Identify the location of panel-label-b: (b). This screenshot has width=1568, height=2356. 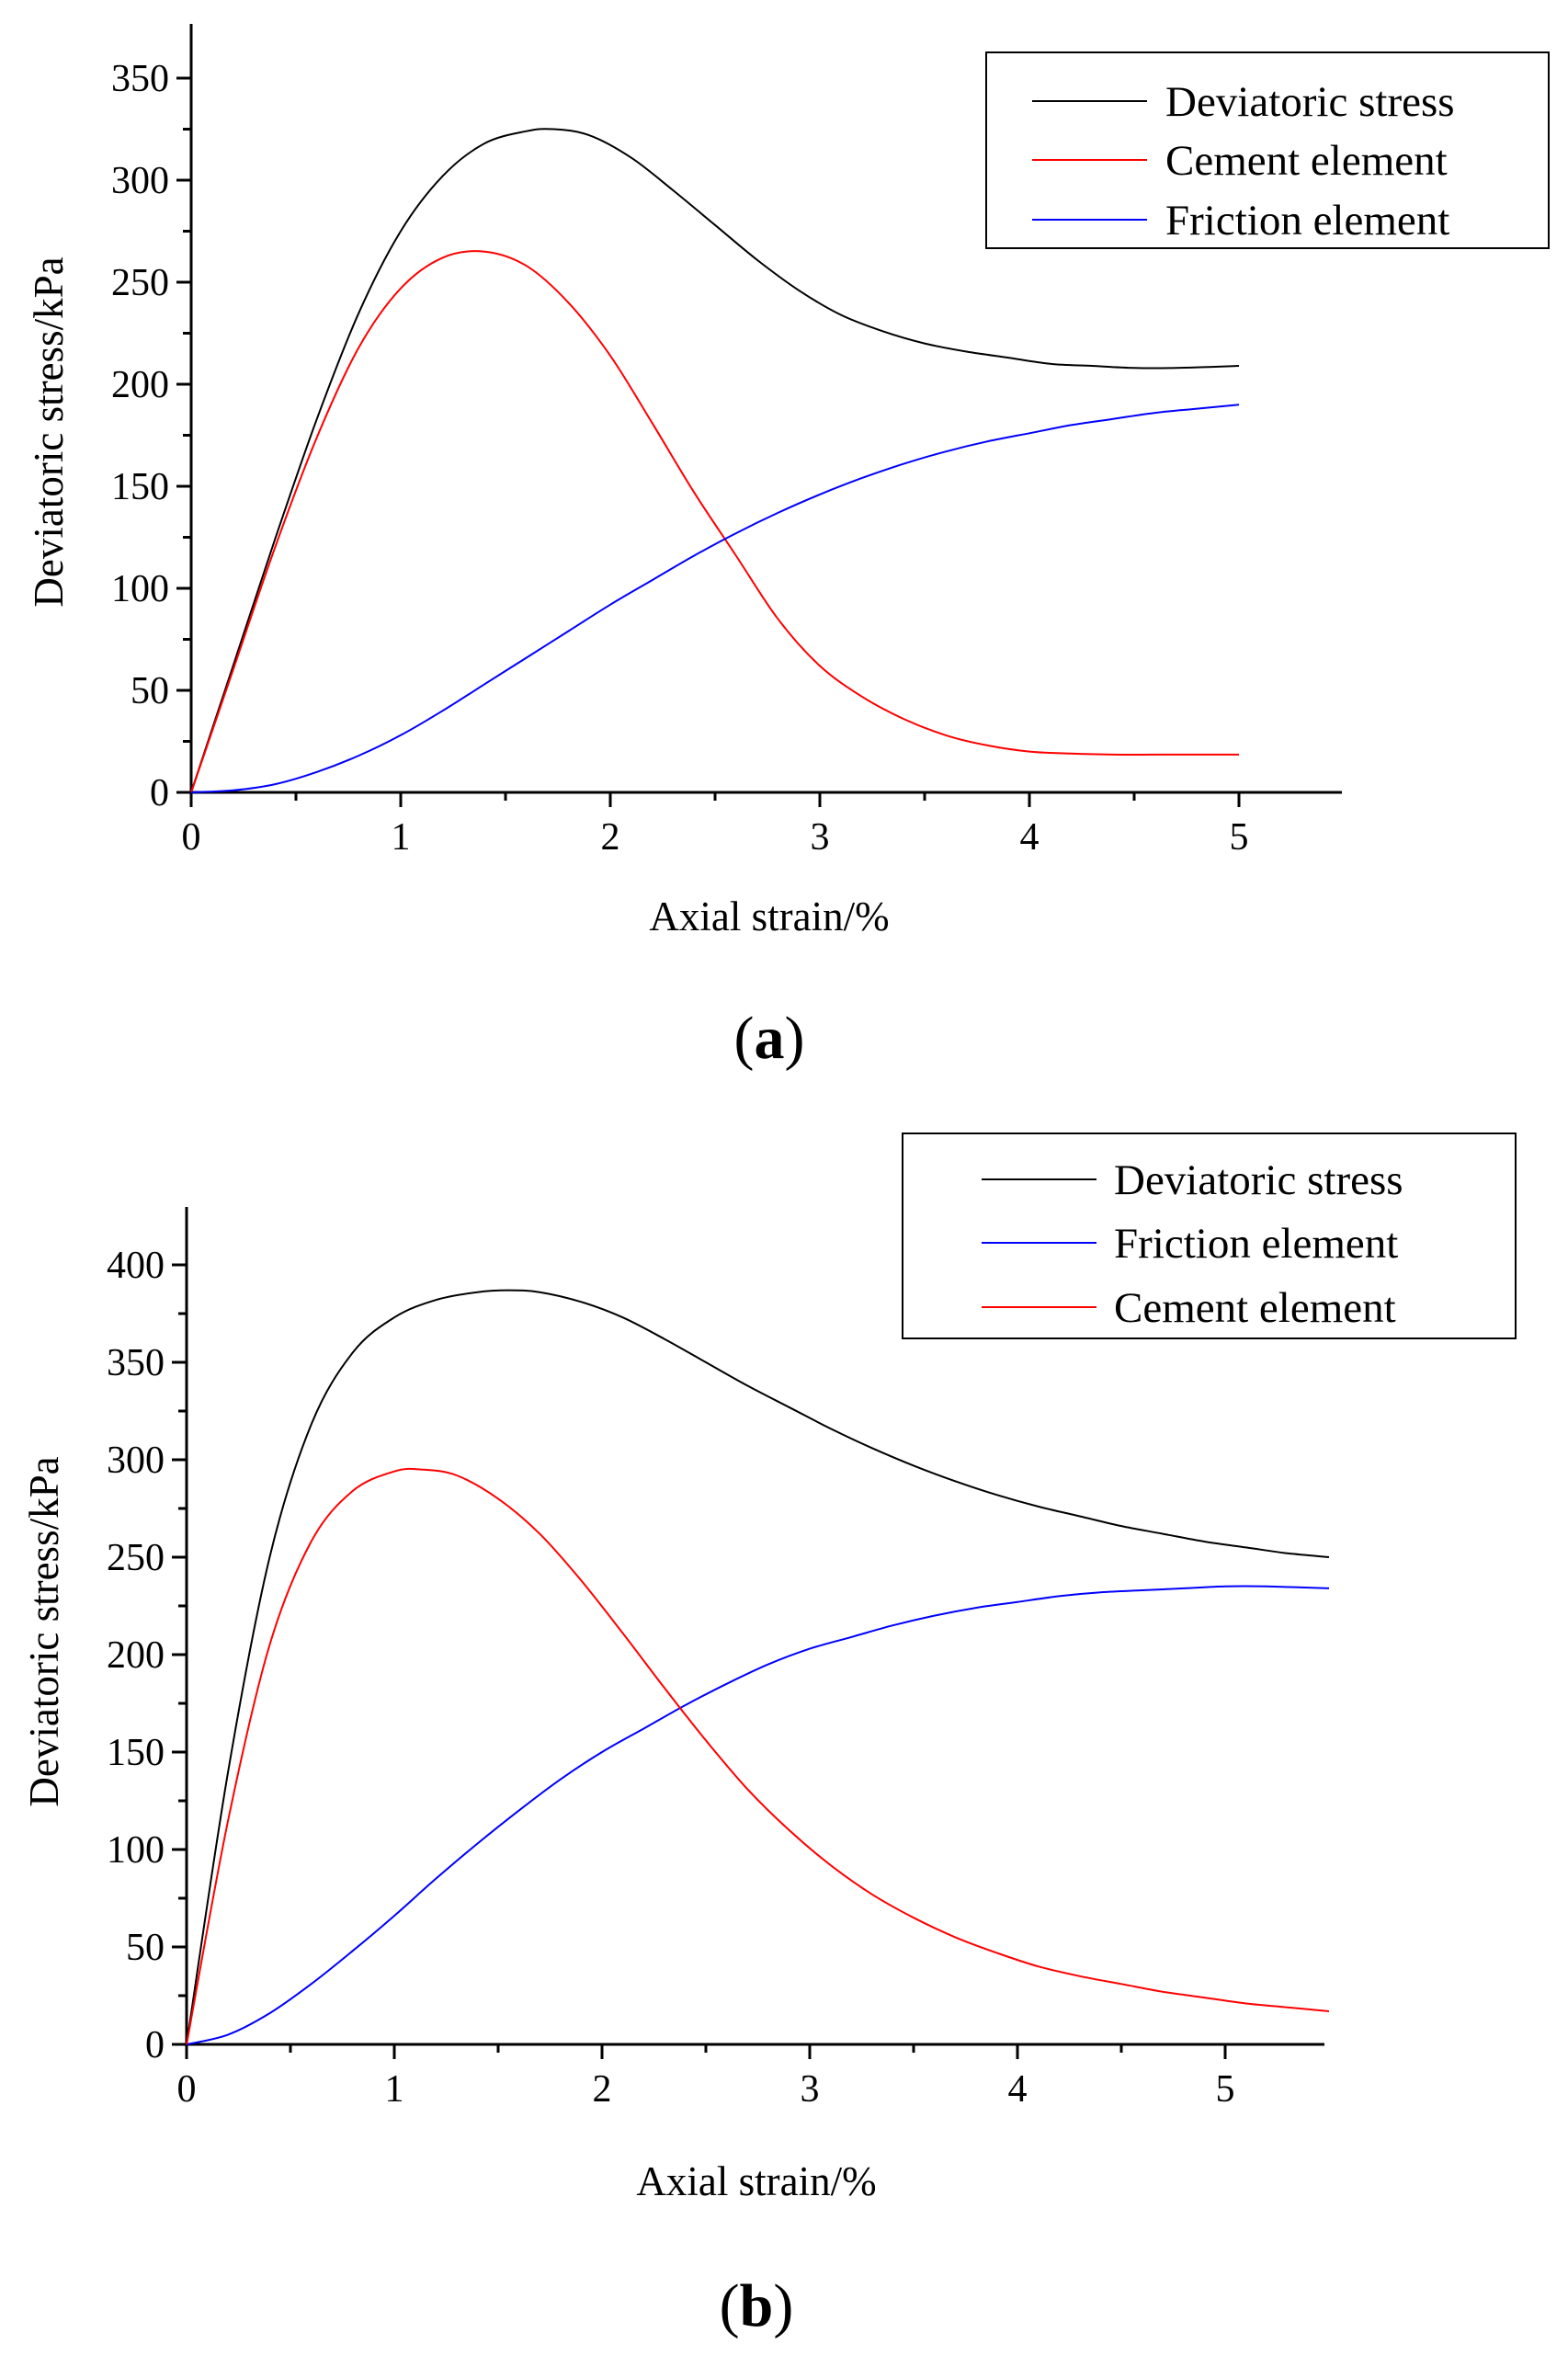
(757, 2305).